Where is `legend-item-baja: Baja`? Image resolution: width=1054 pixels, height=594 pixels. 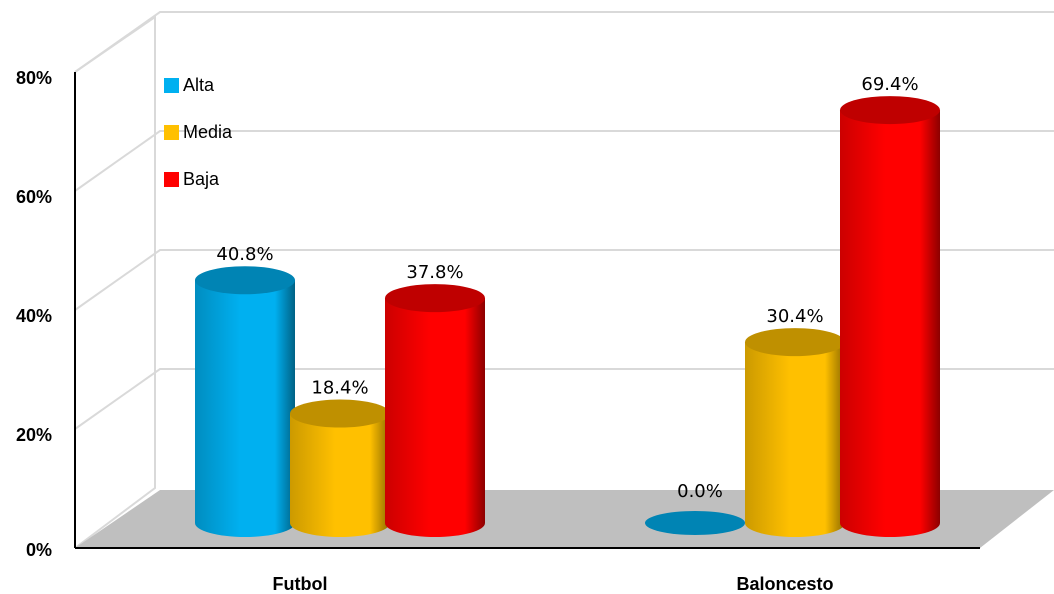
legend-item-baja: Baja is located at coordinates (192, 179).